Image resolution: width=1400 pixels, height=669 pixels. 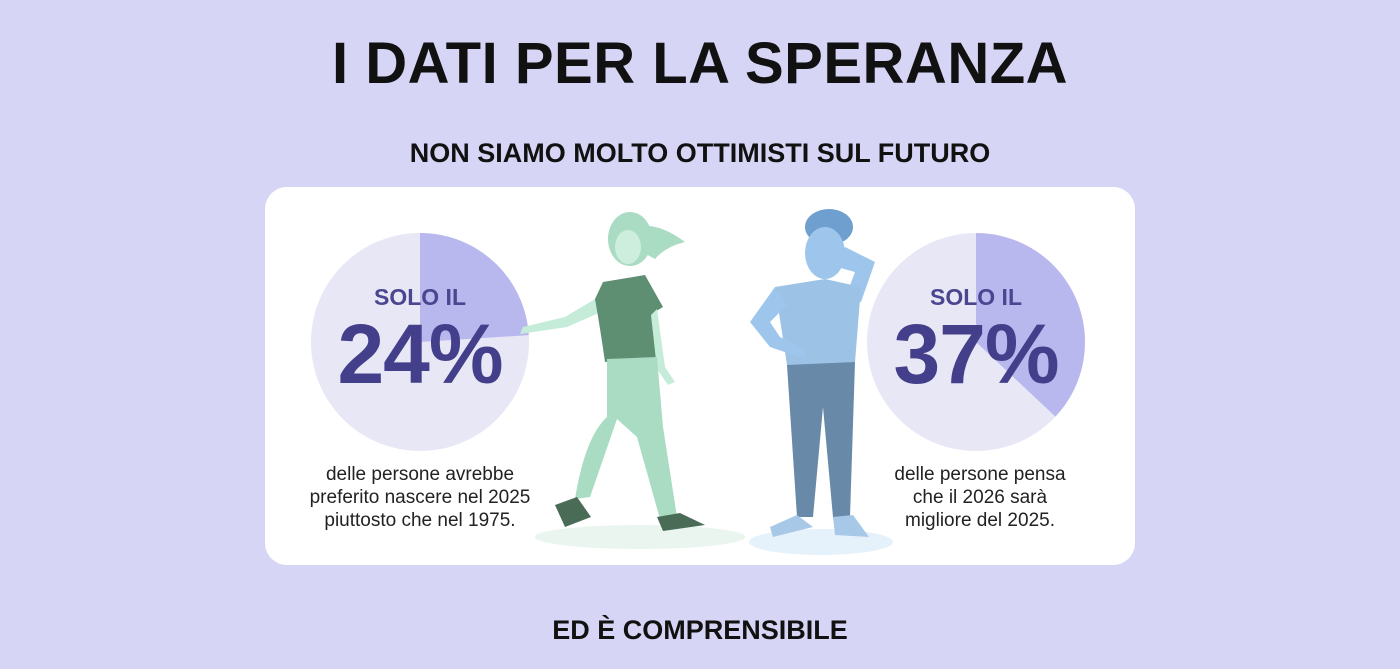 I want to click on pie-chart-left: SOLO IL 24%, so click(x=420, y=342).